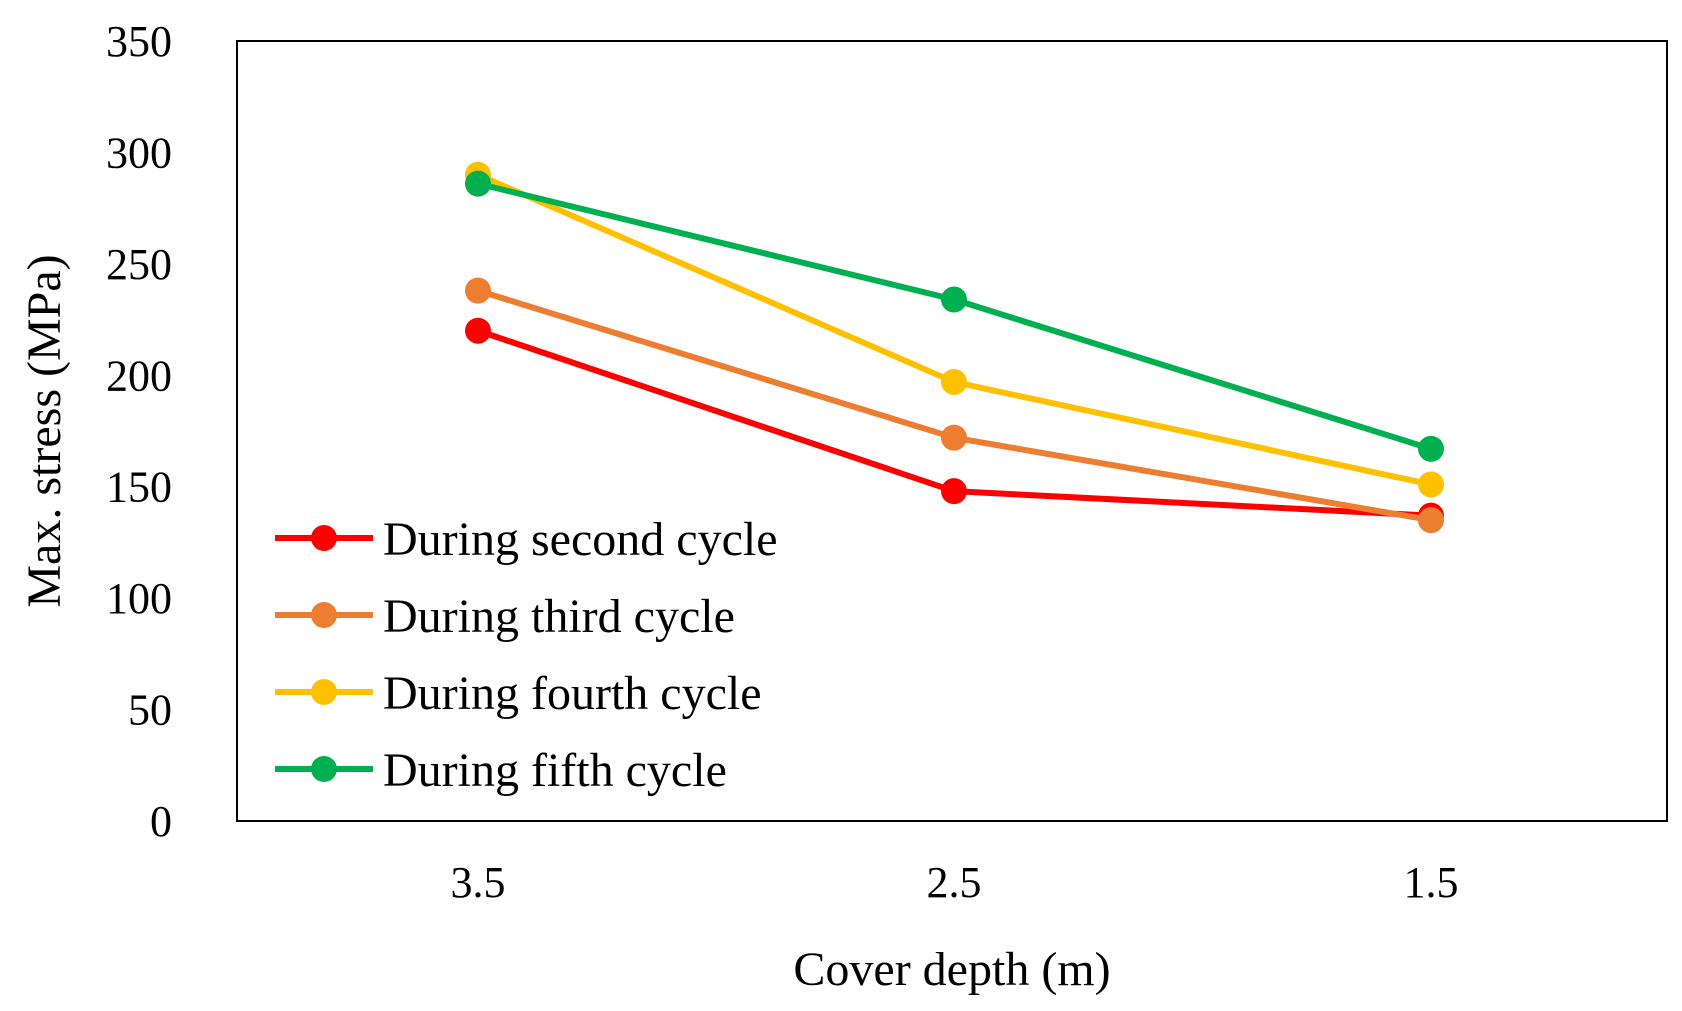 The height and width of the screenshot is (1011, 1682). What do you see at coordinates (139, 264) in the screenshot?
I see `y-tick-label: 250` at bounding box center [139, 264].